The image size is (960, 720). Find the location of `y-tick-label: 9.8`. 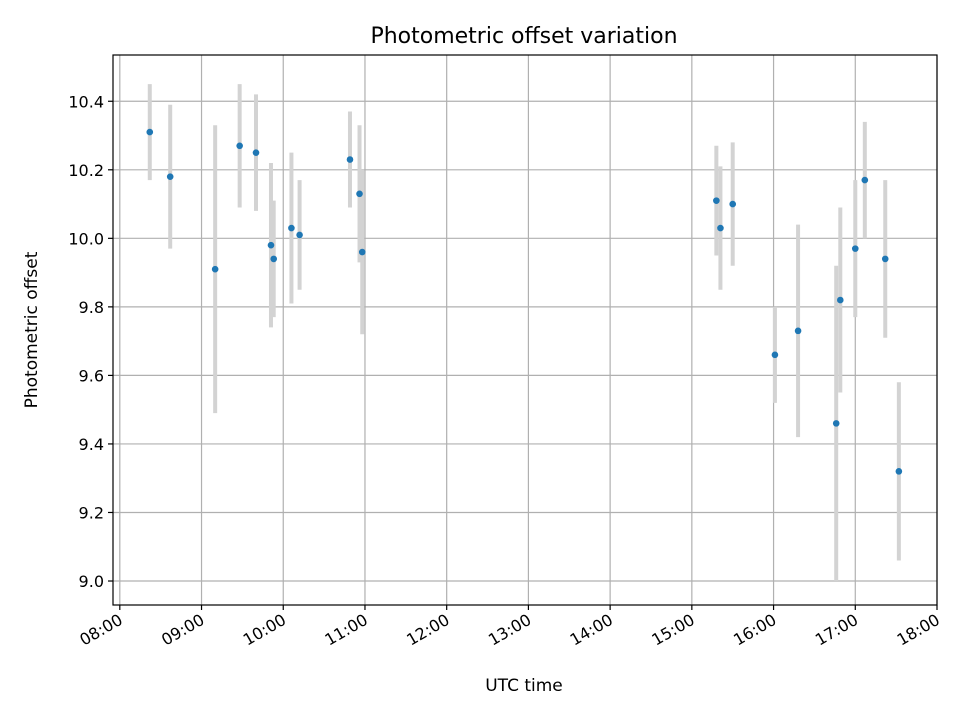

y-tick-label: 9.8 is located at coordinates (91, 307).